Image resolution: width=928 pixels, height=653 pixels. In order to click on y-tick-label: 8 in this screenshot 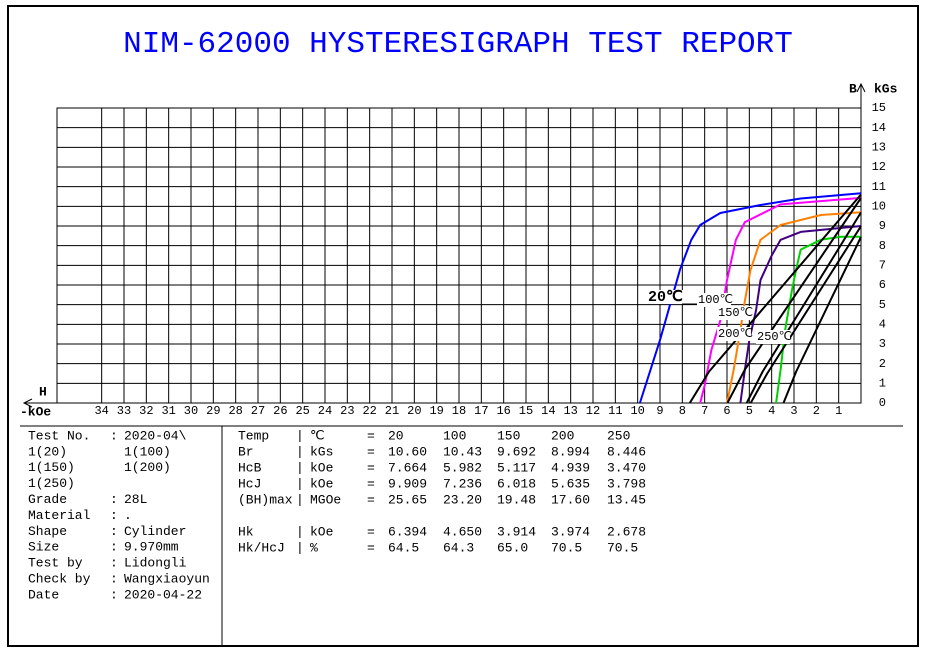, I will do `click(882, 246)`.